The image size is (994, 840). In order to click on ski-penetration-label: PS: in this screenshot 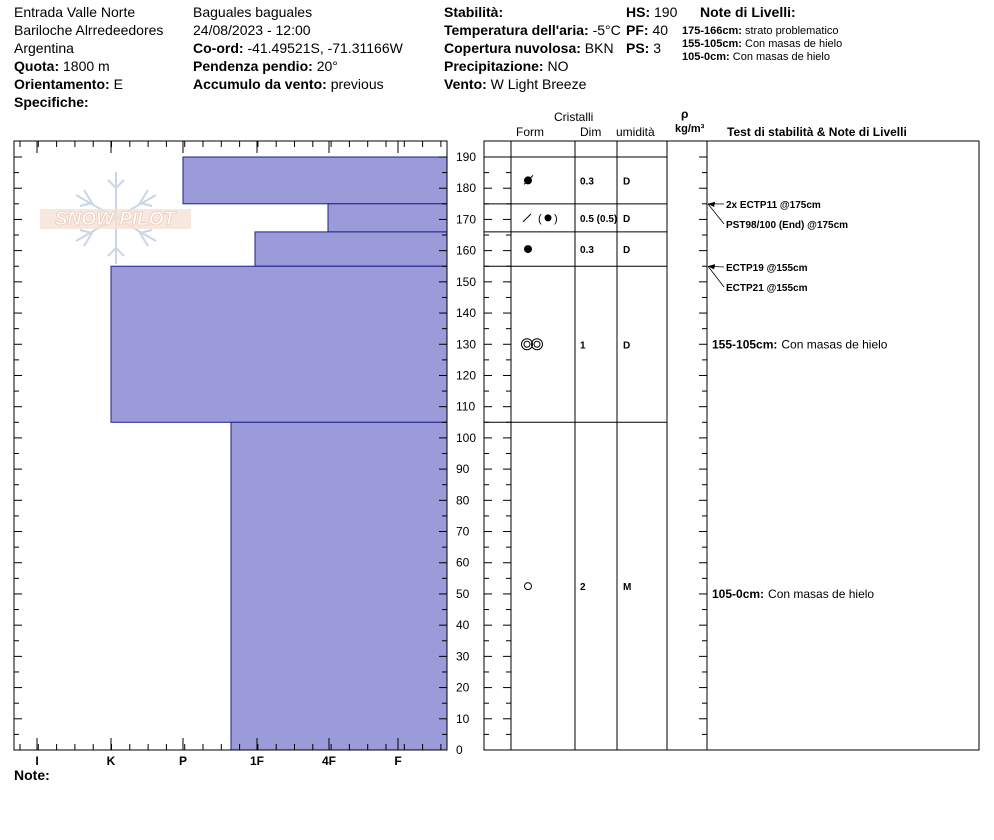, I will do `click(638, 48)`.